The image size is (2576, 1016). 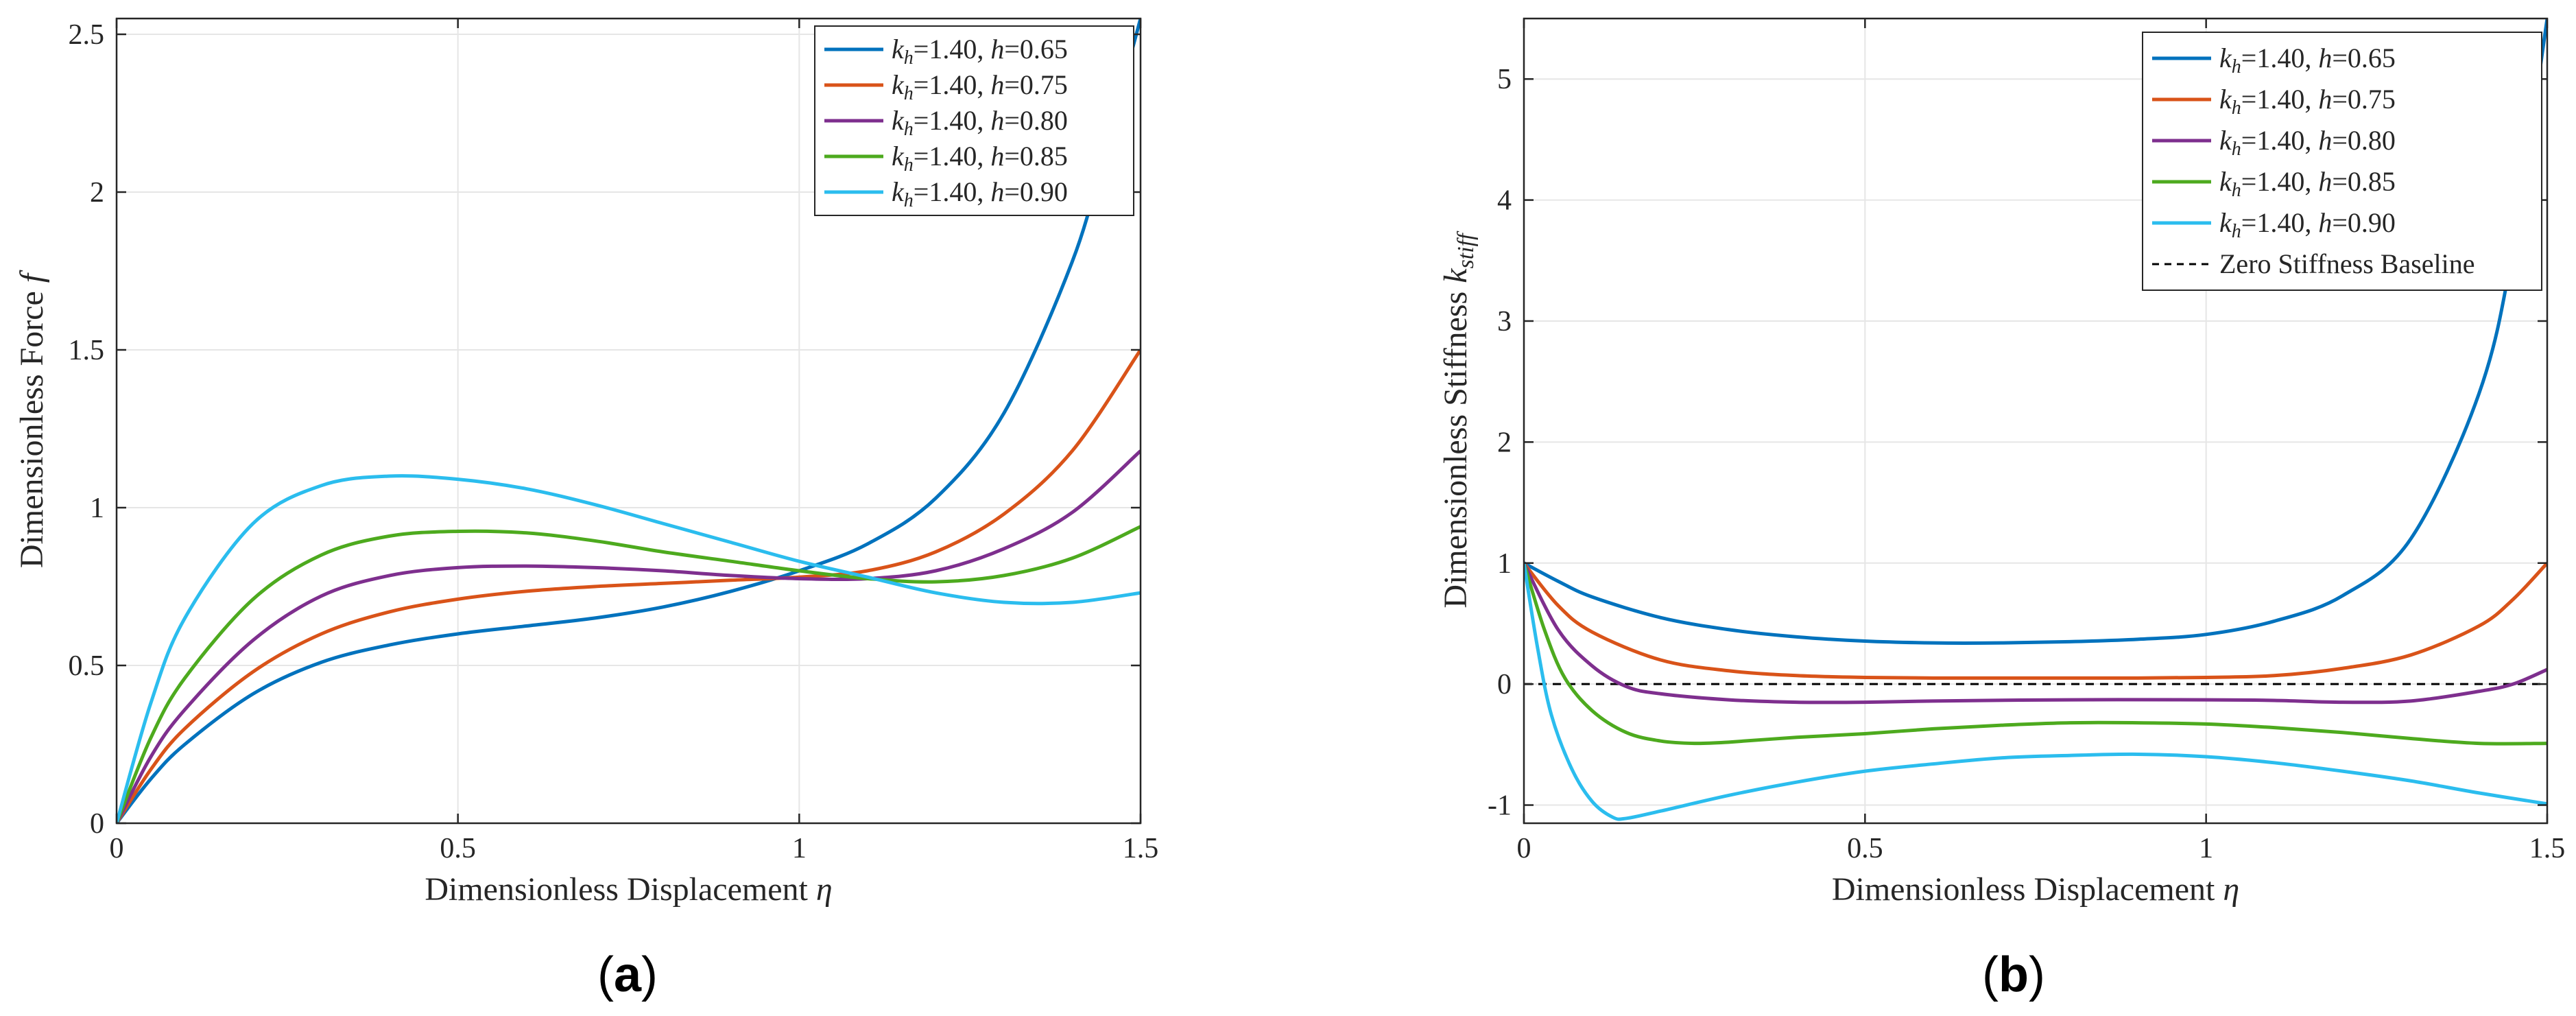 What do you see at coordinates (87, 35) in the screenshot?
I see `y-tick-label: 2.5` at bounding box center [87, 35].